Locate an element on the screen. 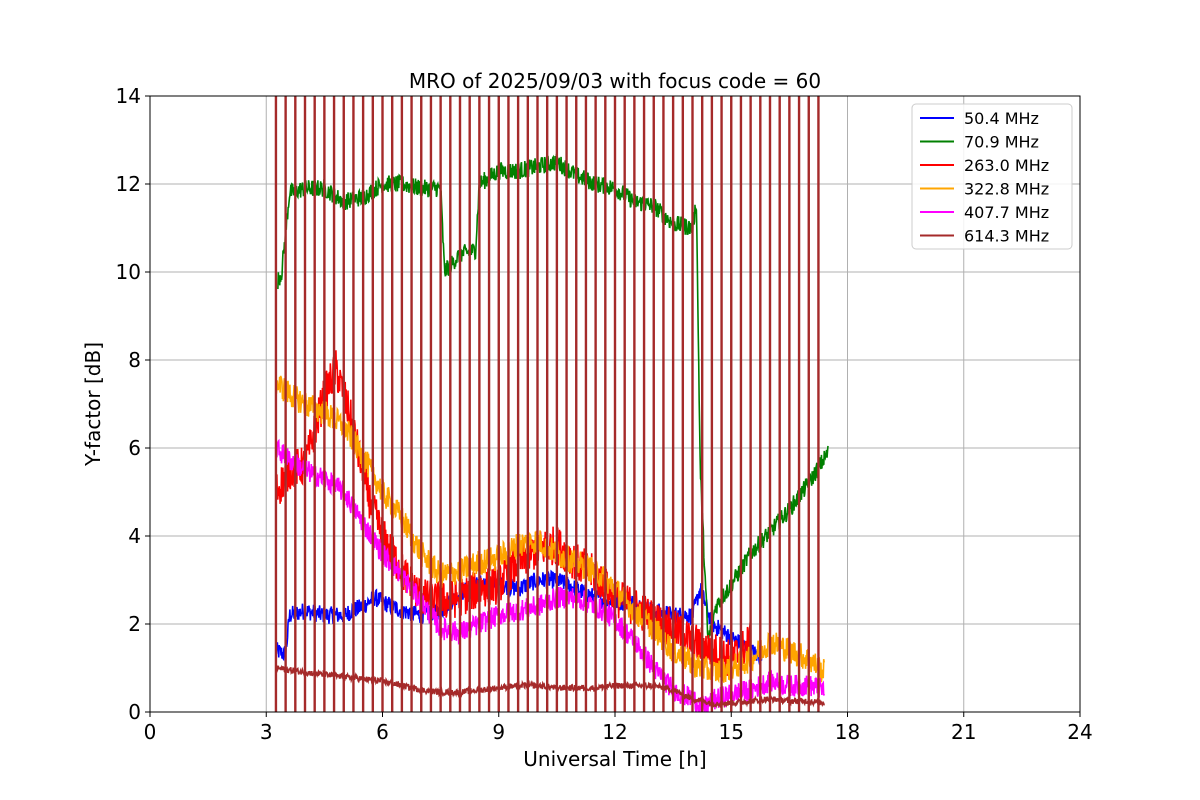 The width and height of the screenshot is (1200, 800). y-tick-label-7: 14 is located at coordinates (128, 96).